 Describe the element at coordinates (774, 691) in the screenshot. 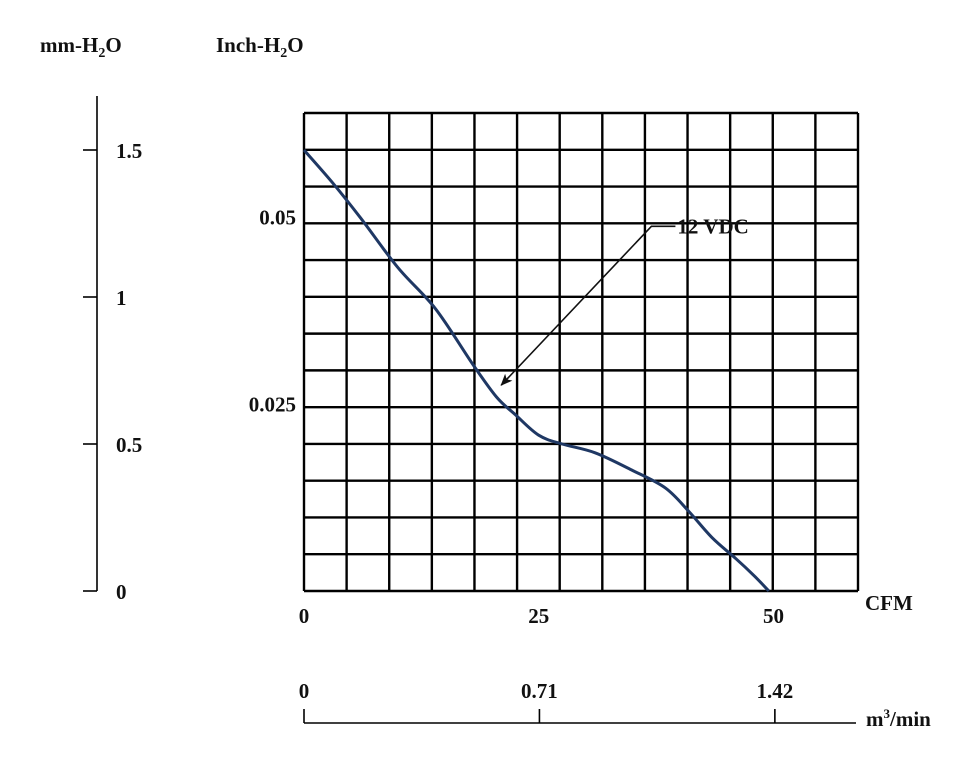

I see `m3-tick-label: 1.42` at that location.